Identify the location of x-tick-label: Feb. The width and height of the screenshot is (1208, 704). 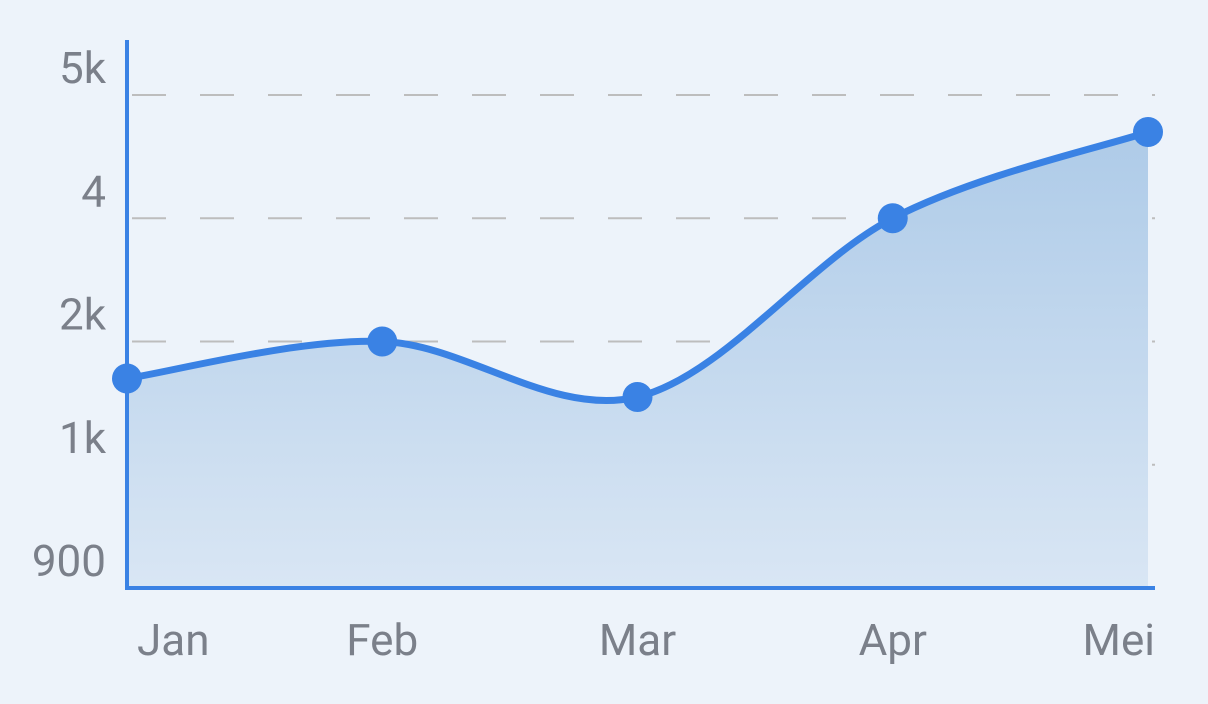
(382, 640).